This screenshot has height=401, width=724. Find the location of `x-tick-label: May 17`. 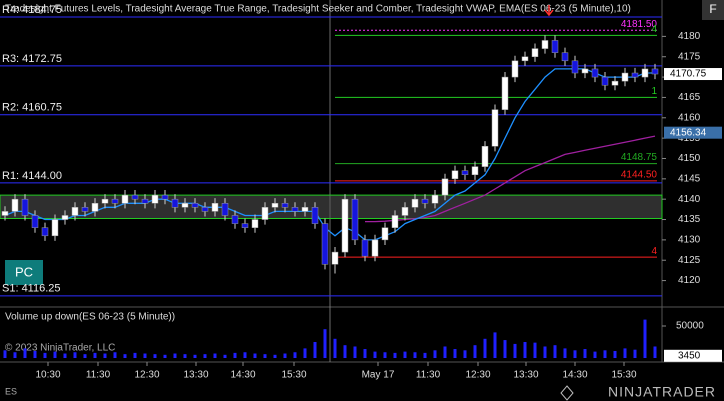

x-tick-label: May 17 is located at coordinates (378, 375).